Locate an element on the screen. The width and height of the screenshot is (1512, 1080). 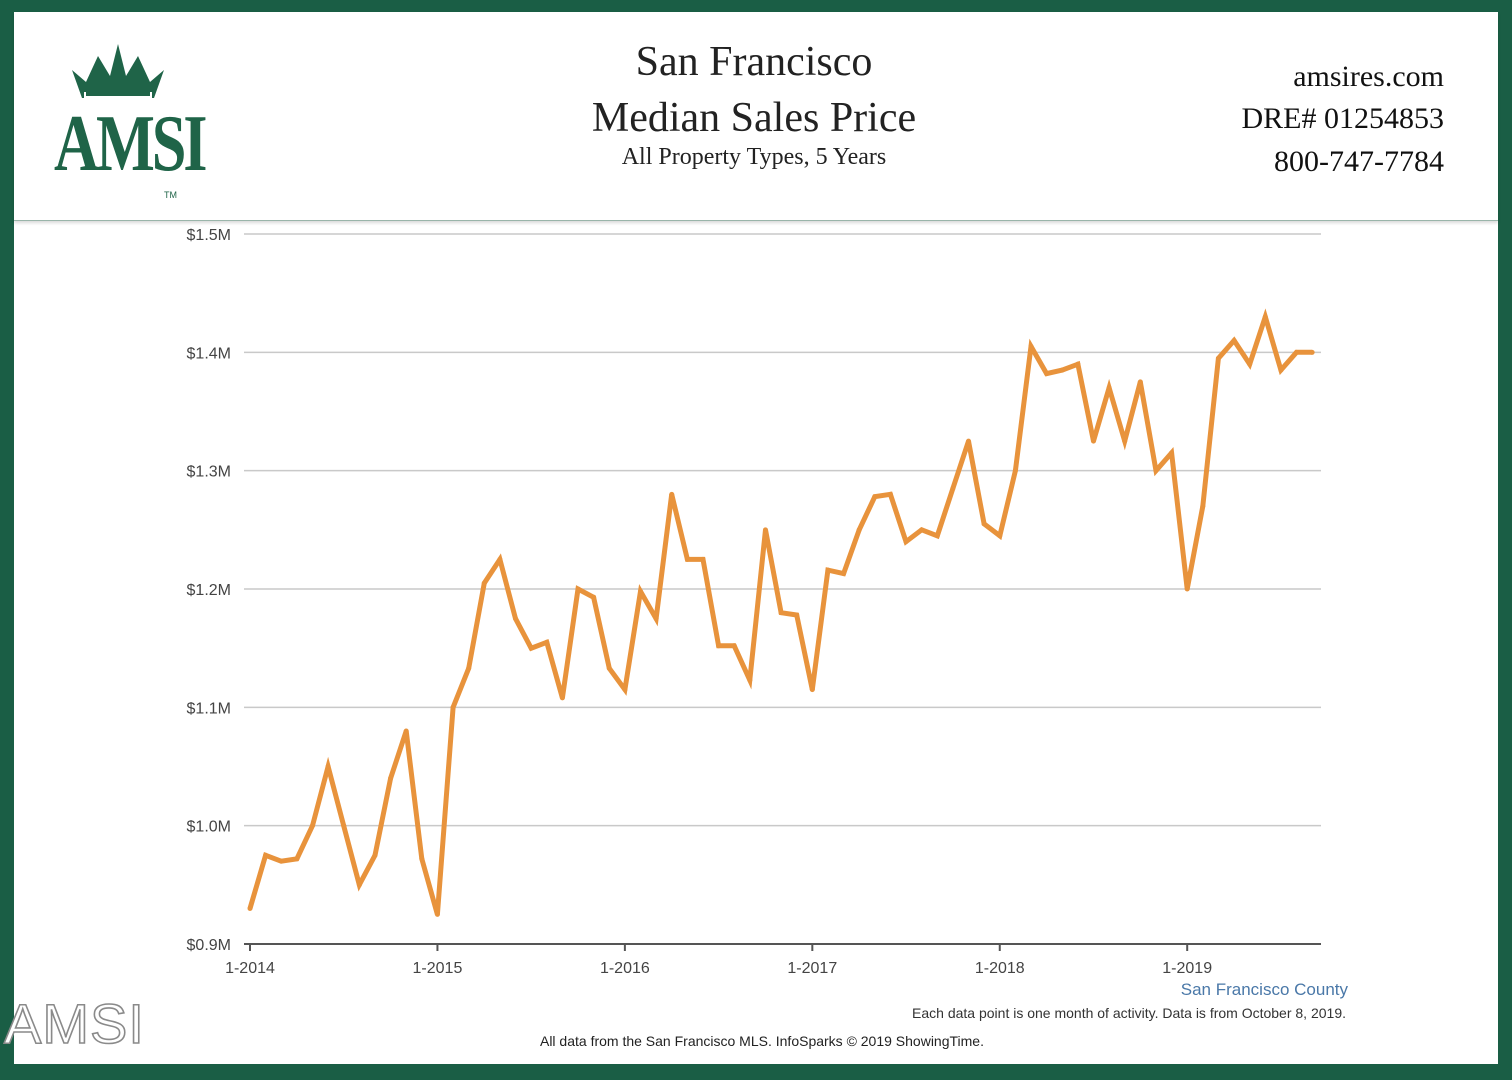
watermark: AMSI is located at coordinates (74, 1023).